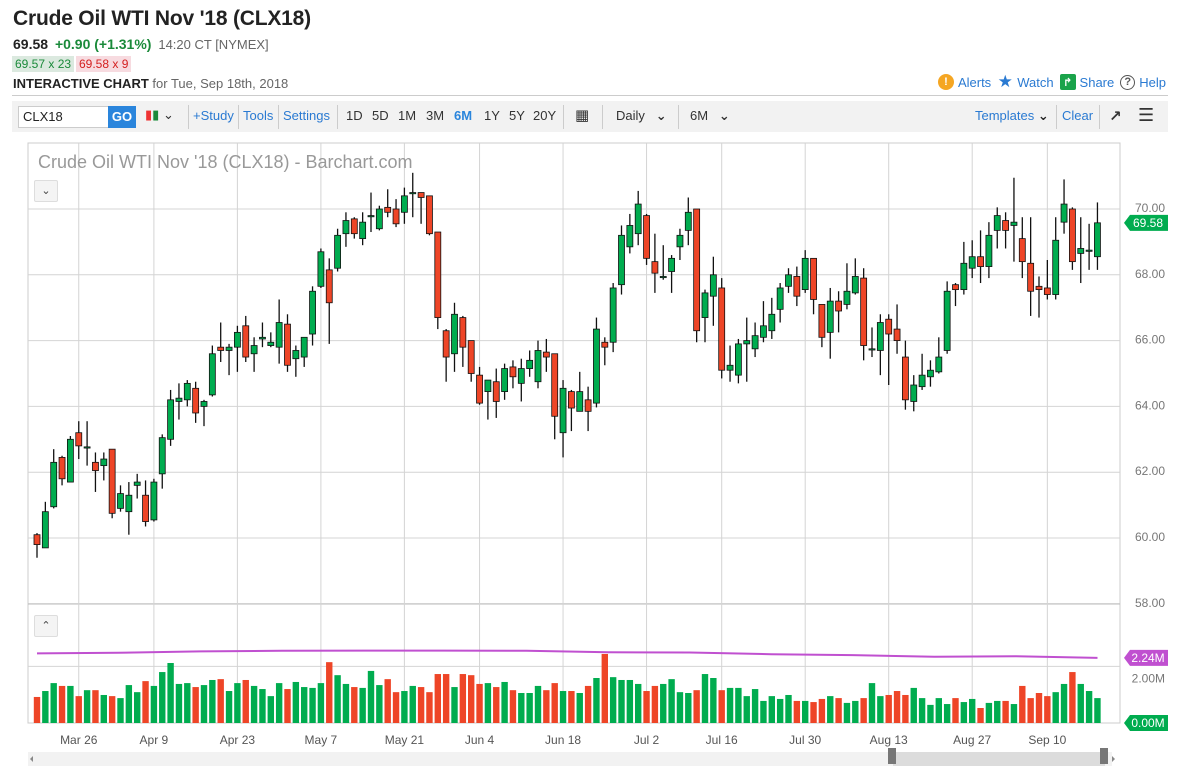 The height and width of the screenshot is (772, 1180). What do you see at coordinates (889, 740) in the screenshot?
I see `date-tick-label: Aug 13` at bounding box center [889, 740].